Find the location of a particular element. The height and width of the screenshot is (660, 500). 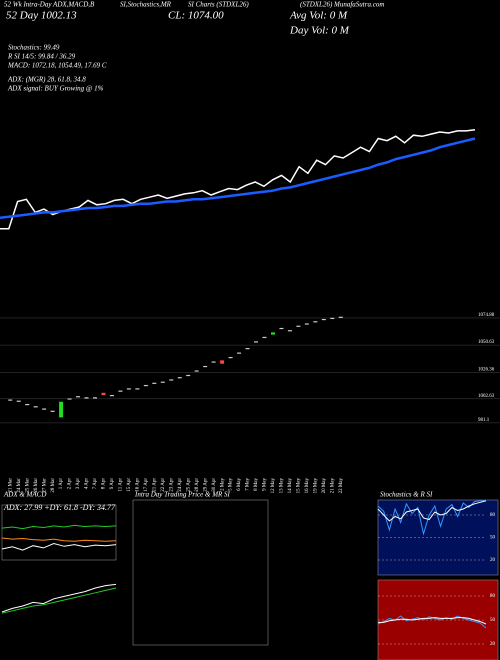

x-tick-label: 21 Mar is located at coordinates (10, 485).